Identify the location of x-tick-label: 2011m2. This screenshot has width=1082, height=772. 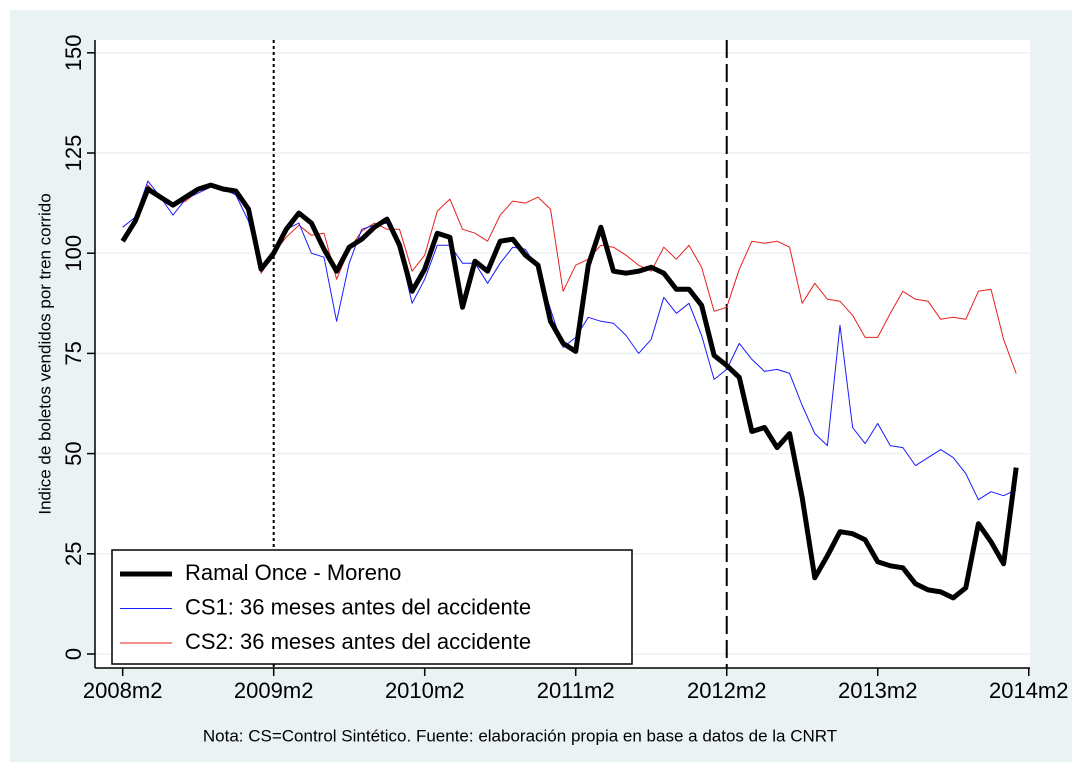
(576, 690).